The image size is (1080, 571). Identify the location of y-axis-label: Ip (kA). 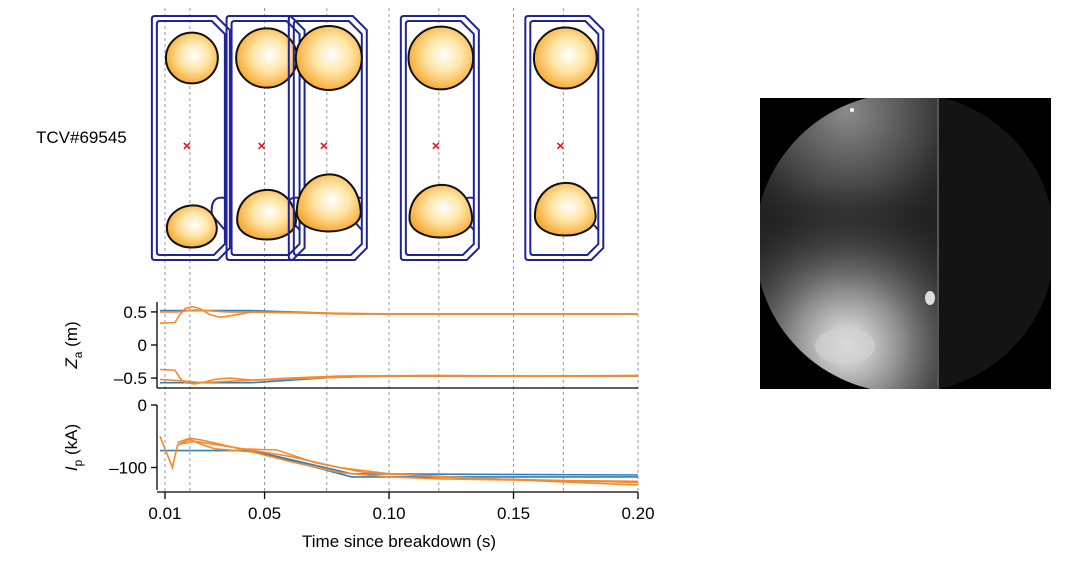
(73, 447).